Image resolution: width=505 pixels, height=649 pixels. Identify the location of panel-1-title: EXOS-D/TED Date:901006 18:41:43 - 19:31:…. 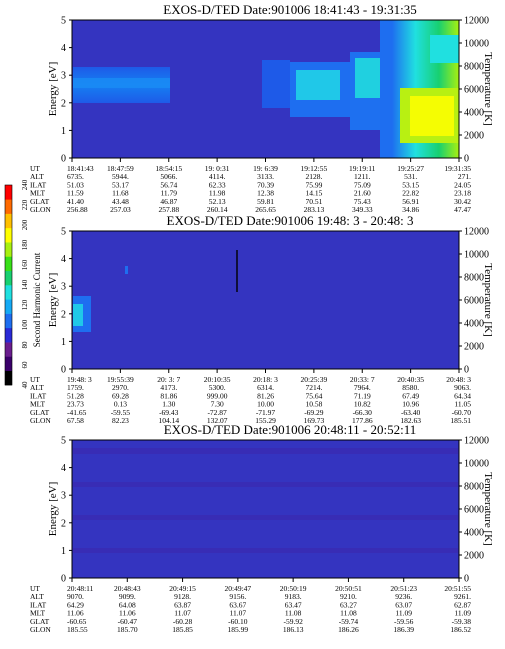
(289, 9).